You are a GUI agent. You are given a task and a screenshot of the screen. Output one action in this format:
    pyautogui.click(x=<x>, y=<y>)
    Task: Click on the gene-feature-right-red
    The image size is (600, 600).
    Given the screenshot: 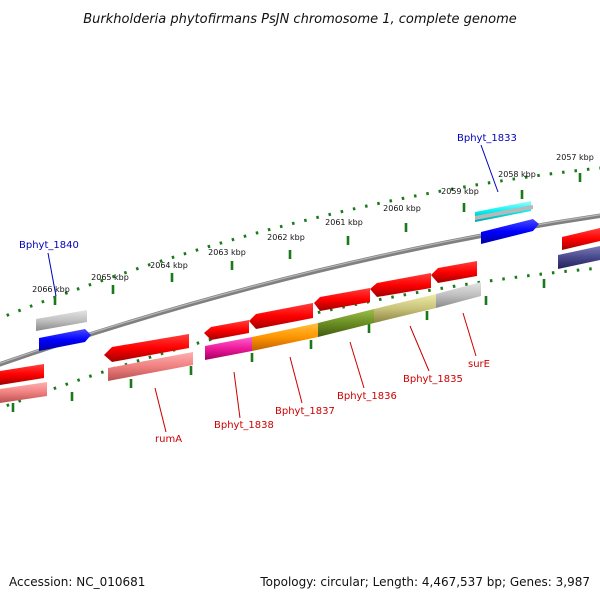 What is the action you would take?
    pyautogui.click(x=581, y=239)
    